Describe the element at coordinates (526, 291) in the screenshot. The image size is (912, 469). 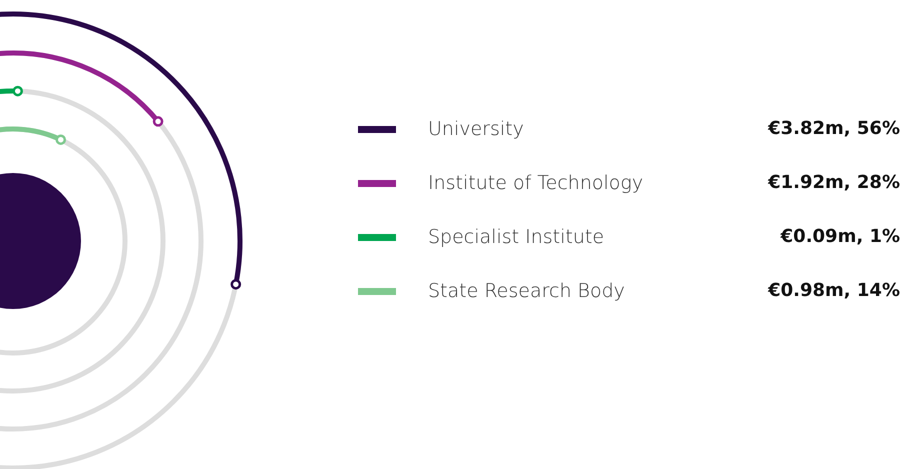
I see `category-label: State Research Body` at that location.